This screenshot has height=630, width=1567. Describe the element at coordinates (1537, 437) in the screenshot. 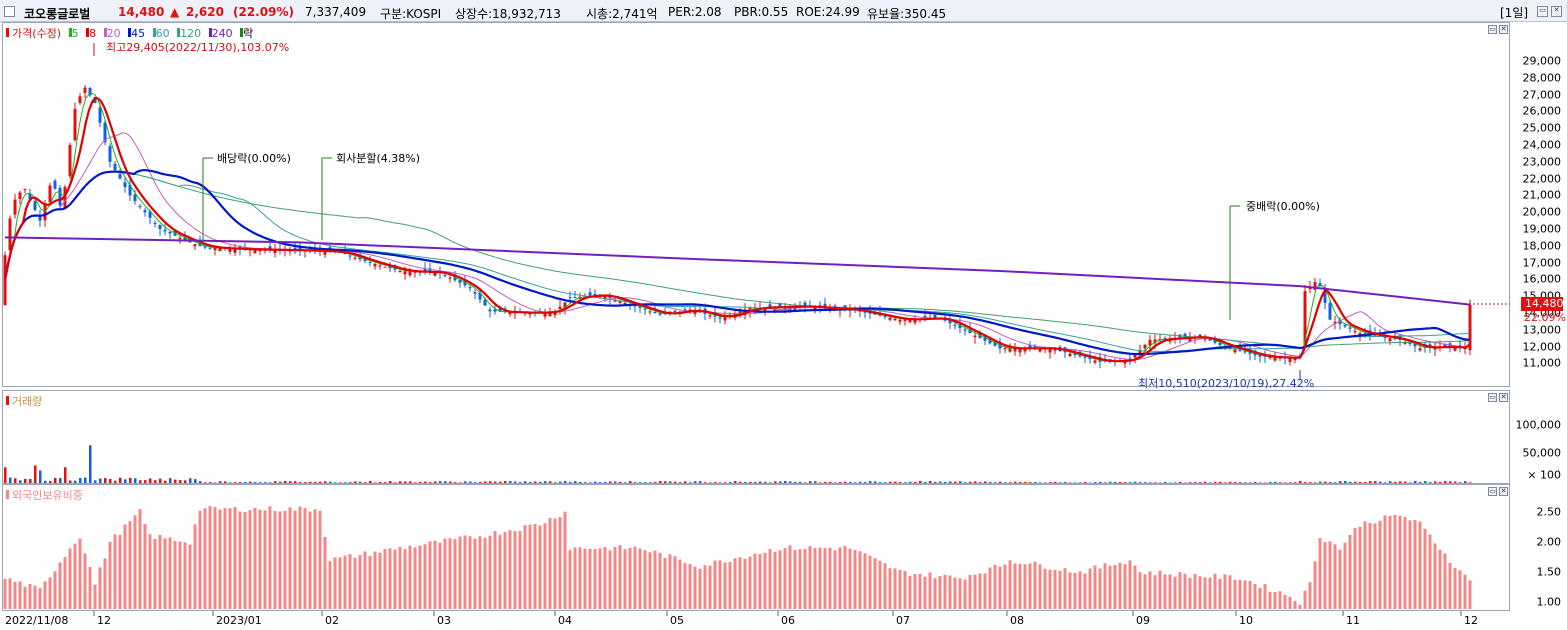

I see `volume-axis: 100,000 50,000 × 100` at that location.